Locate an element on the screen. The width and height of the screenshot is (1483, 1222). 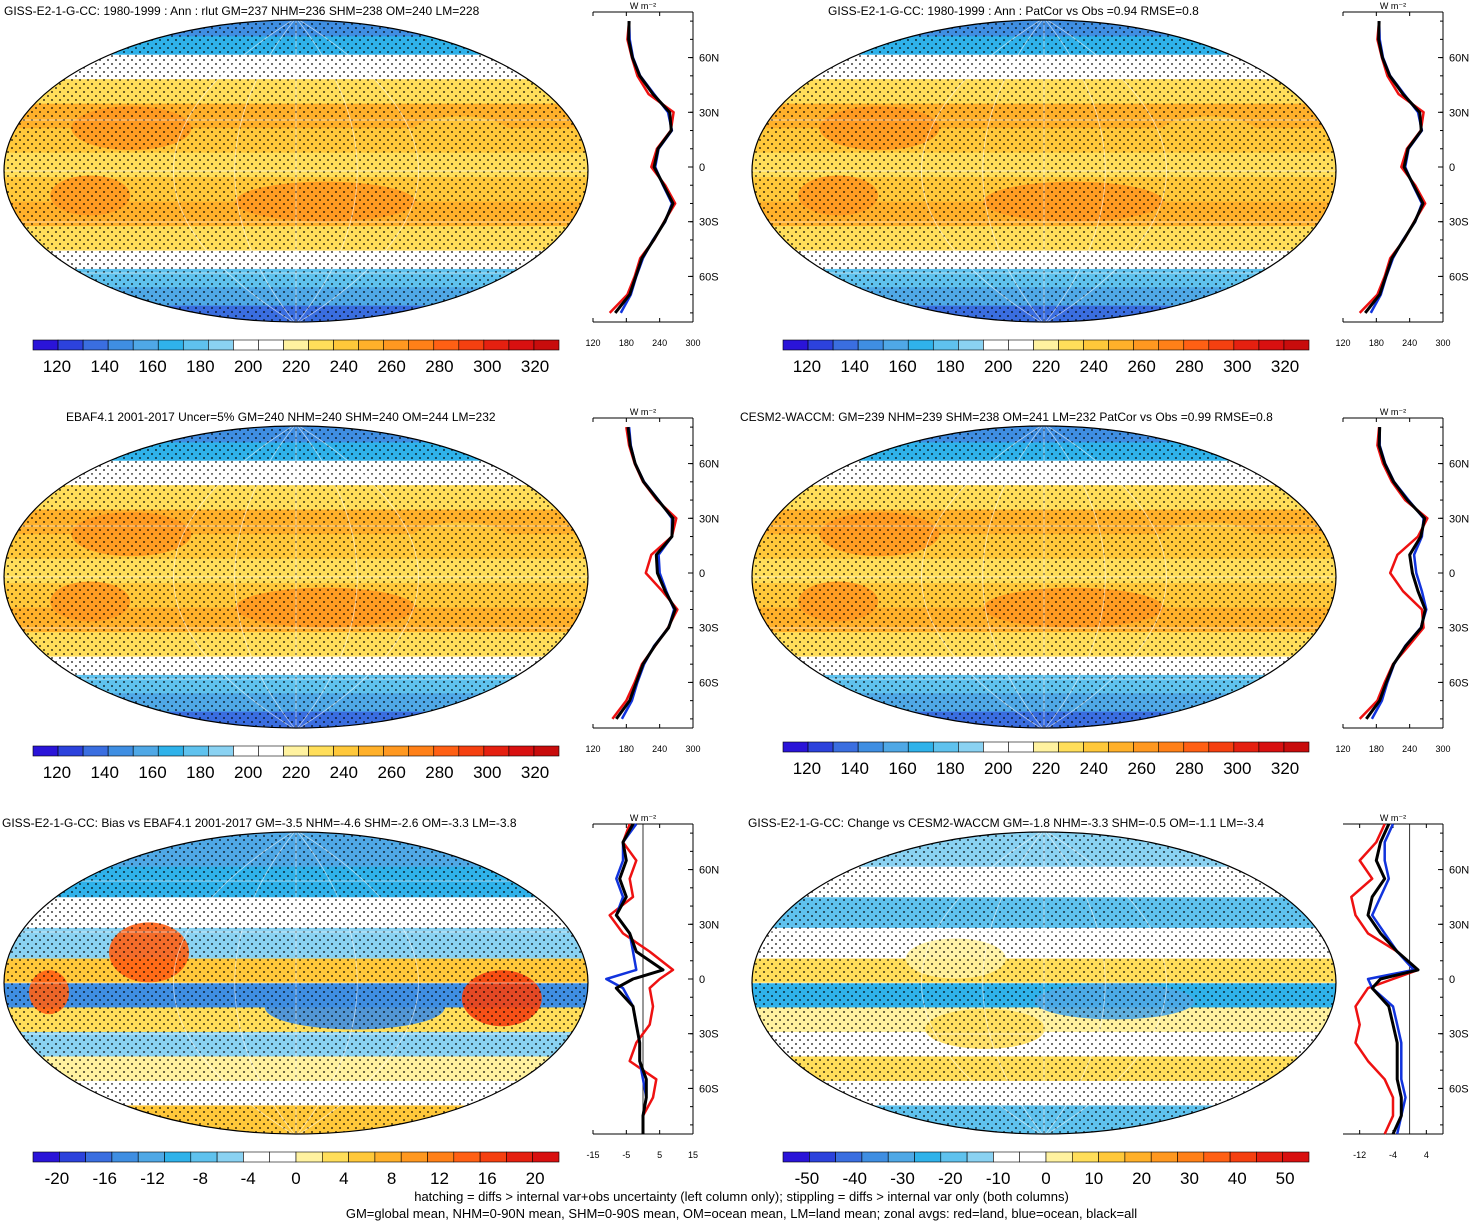
colorbar-tick-label: -10 is located at coordinates (998, 1178).